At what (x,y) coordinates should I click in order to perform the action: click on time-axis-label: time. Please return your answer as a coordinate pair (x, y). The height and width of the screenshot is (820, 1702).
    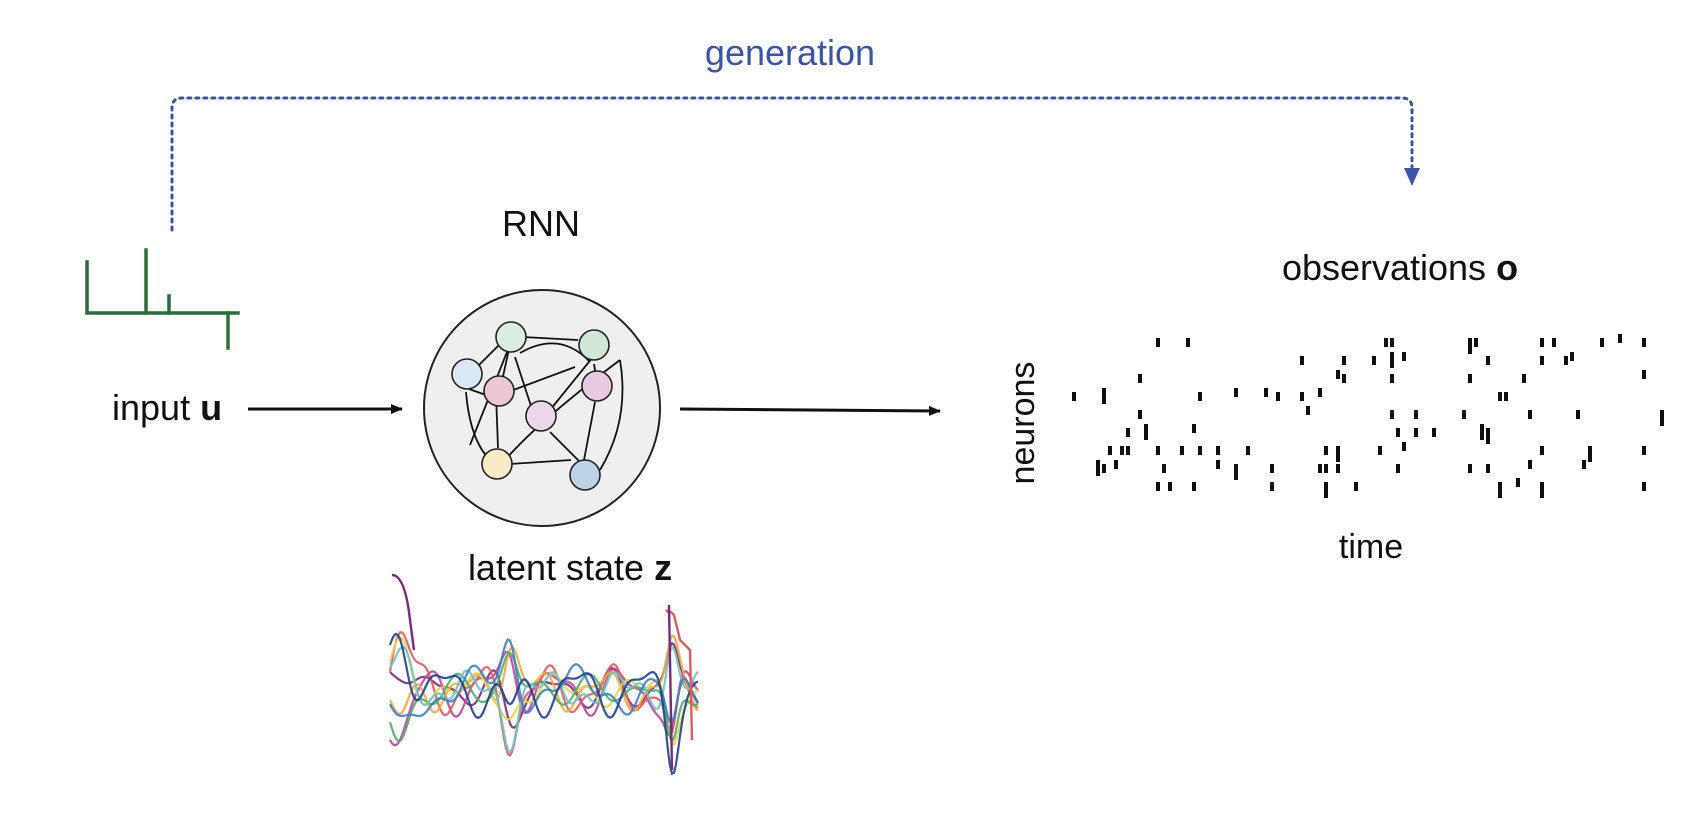
    Looking at the image, I should click on (1371, 547).